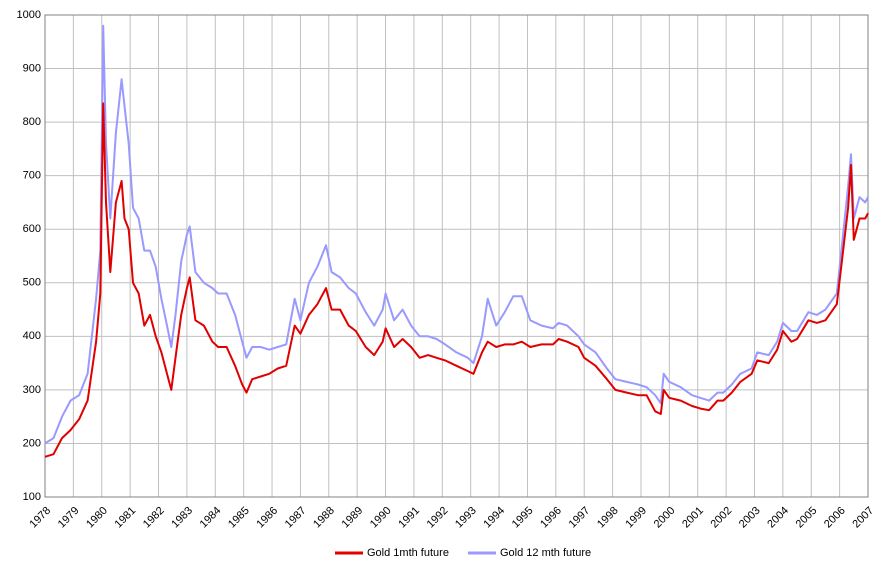 The image size is (873, 569). I want to click on x-tick-label: 2003, so click(750, 518).